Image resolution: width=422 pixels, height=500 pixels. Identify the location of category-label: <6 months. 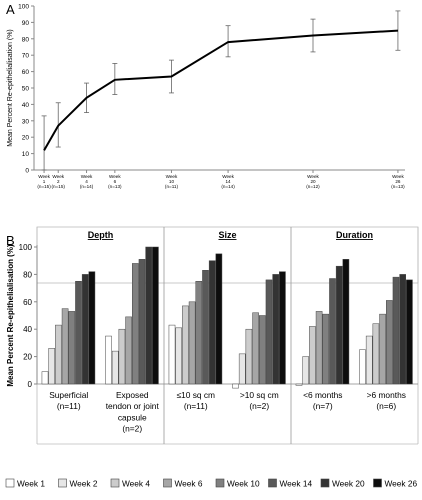
(322, 395).